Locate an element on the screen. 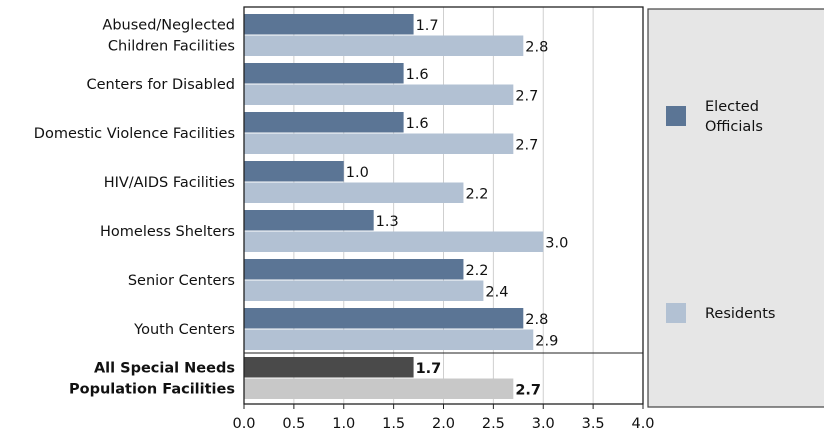 The image size is (824, 437). x-tick-label: 0.0 is located at coordinates (243, 424).